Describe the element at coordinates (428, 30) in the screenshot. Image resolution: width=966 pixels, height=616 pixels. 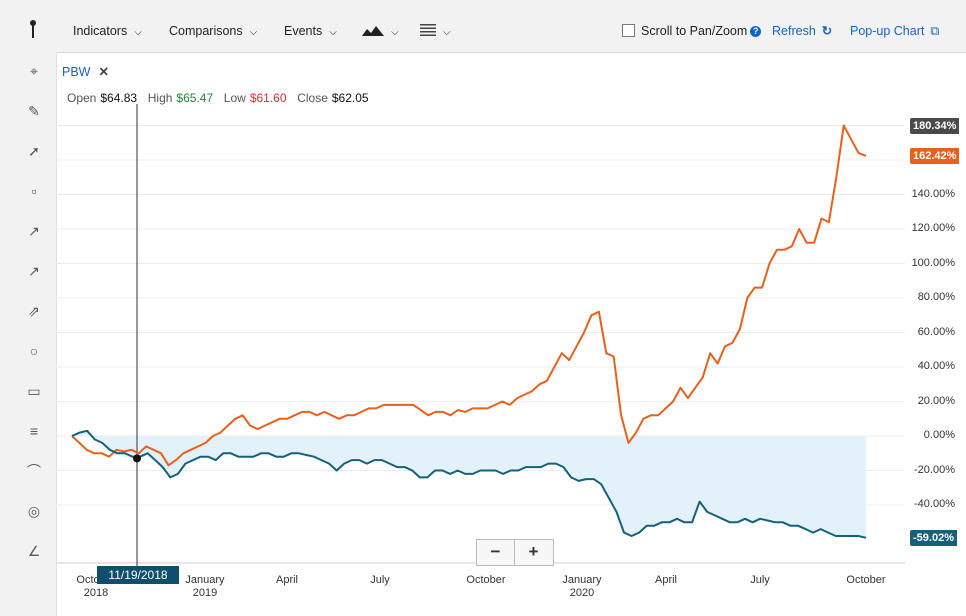
I see `lines-icon` at that location.